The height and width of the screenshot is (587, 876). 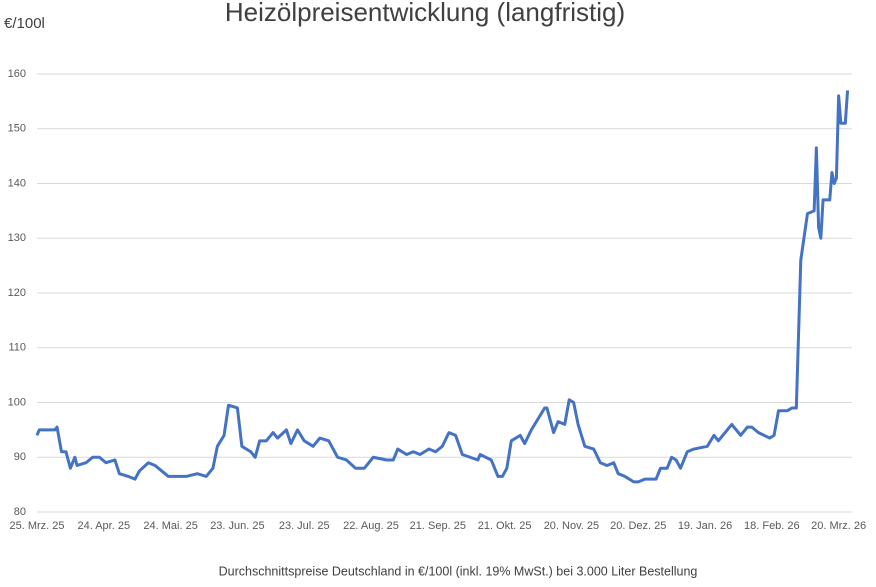 What do you see at coordinates (103, 526) in the screenshot?
I see `x-tick-label: 24. Apr. 25` at bounding box center [103, 526].